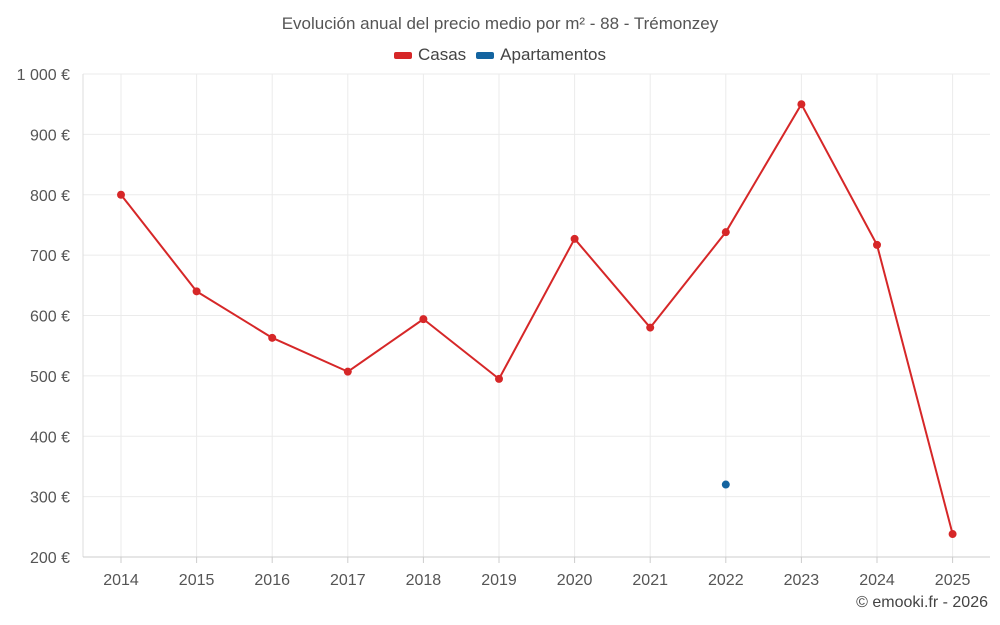 The width and height of the screenshot is (1000, 625). Describe the element at coordinates (922, 602) in the screenshot. I see `credit-text: © emooki.fr - 2026` at that location.